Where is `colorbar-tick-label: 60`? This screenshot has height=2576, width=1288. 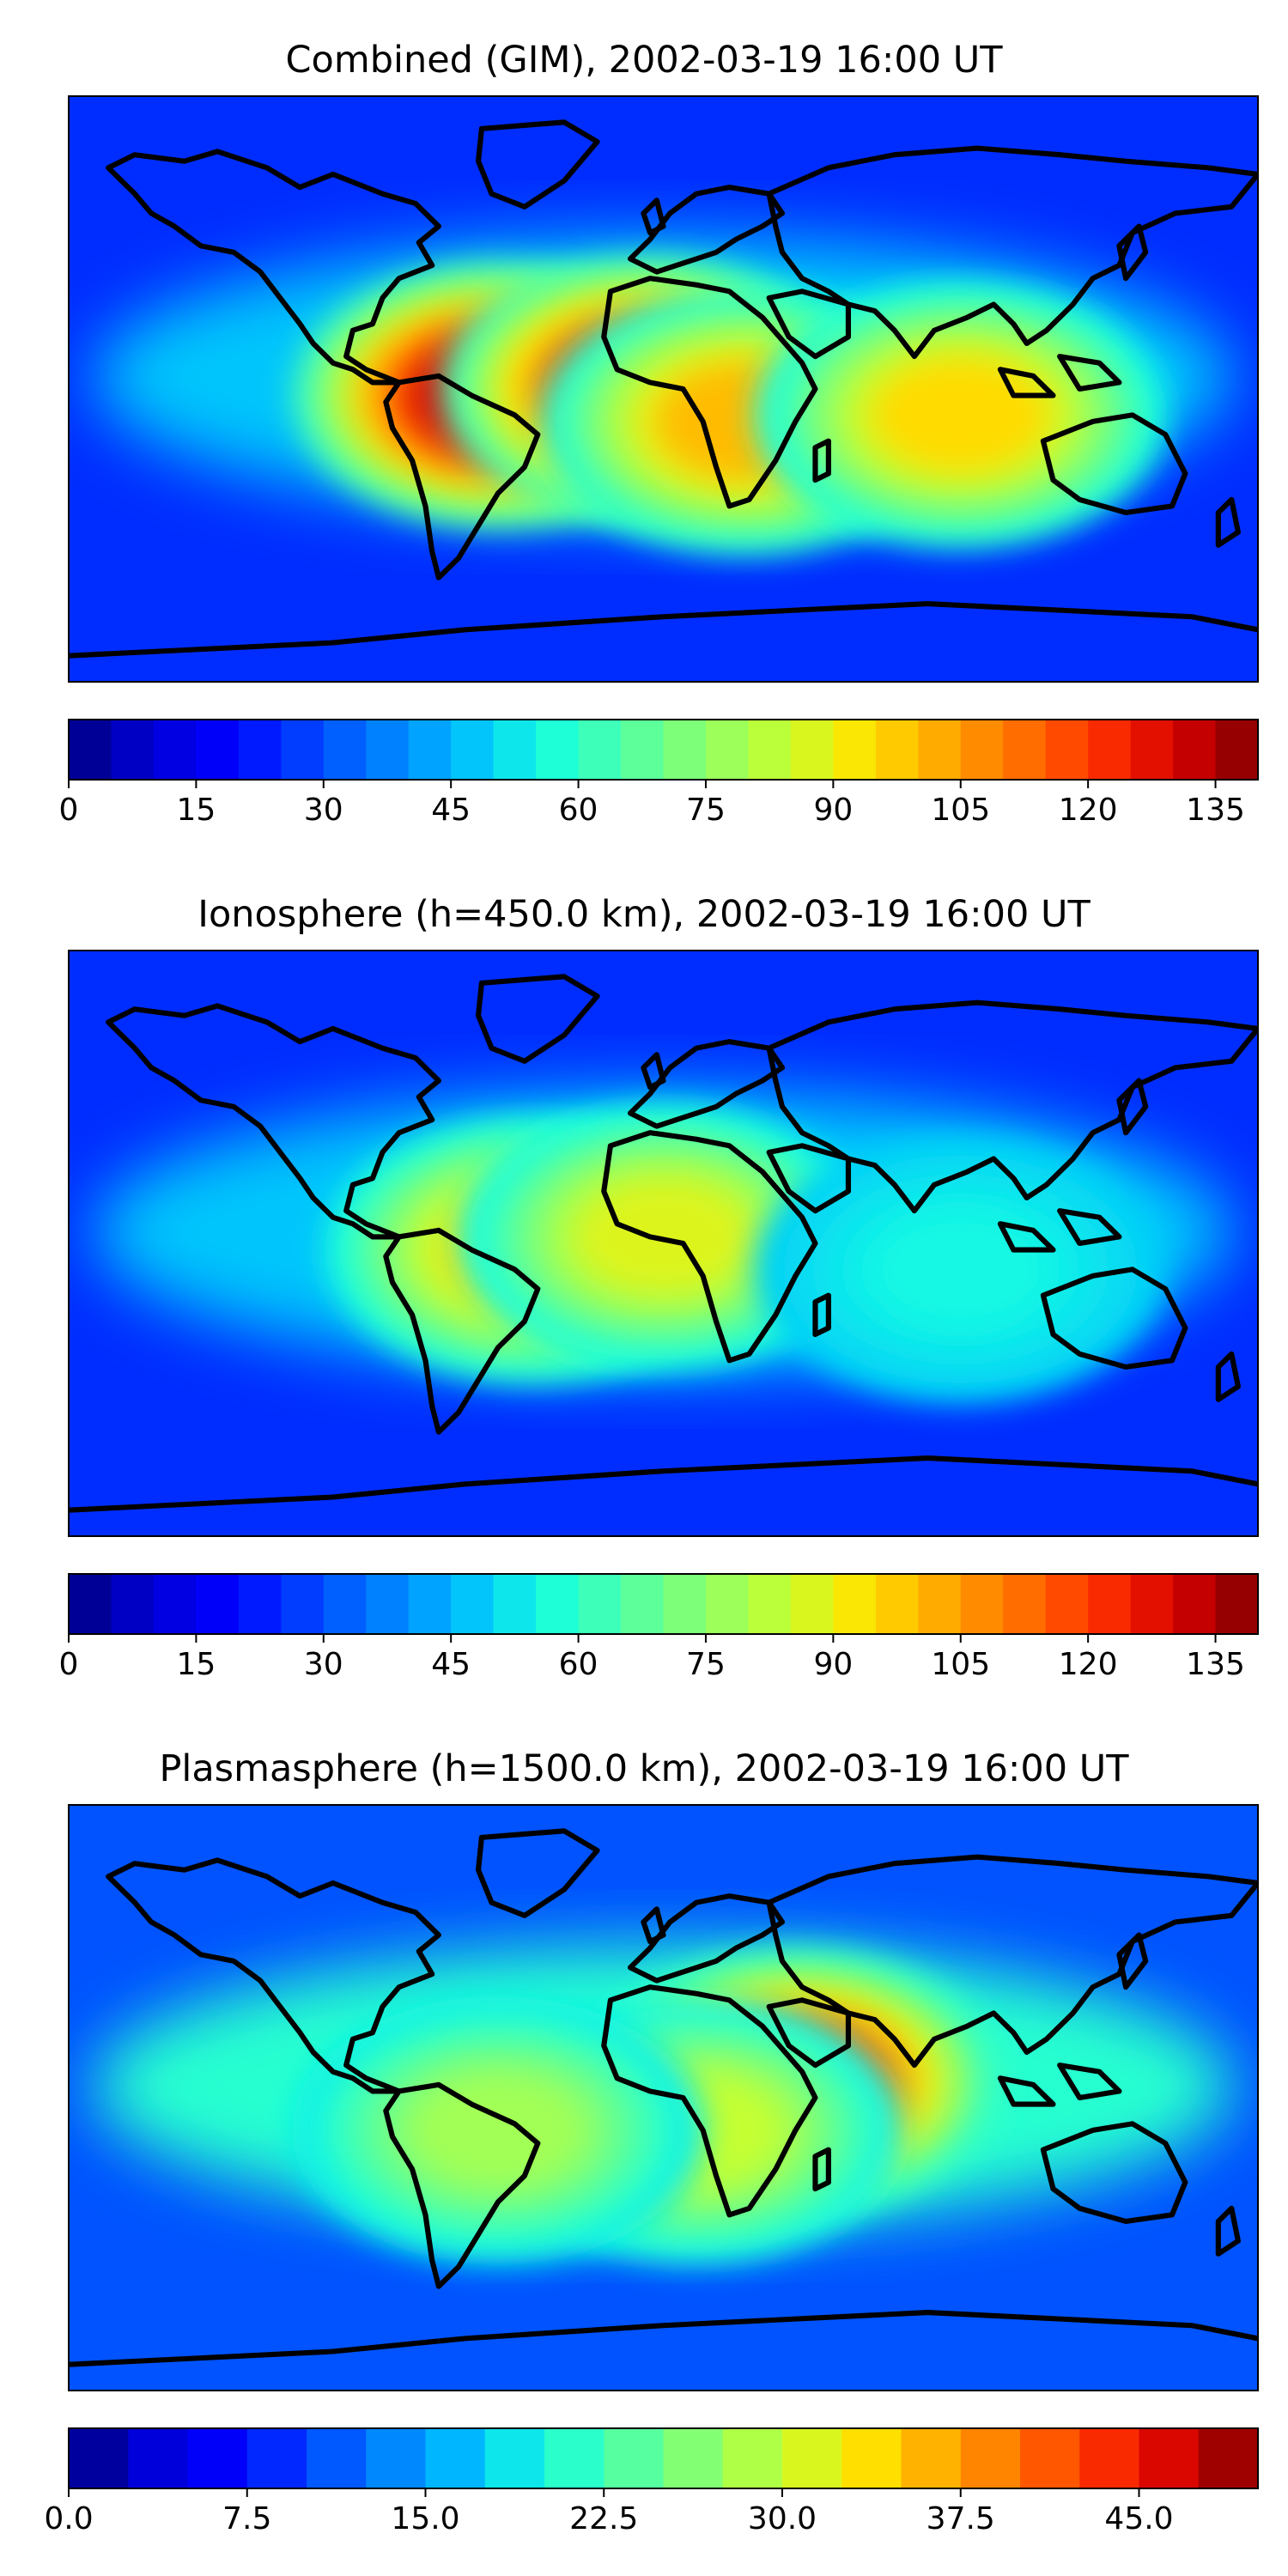
colorbar-tick-label: 60 is located at coordinates (578, 810).